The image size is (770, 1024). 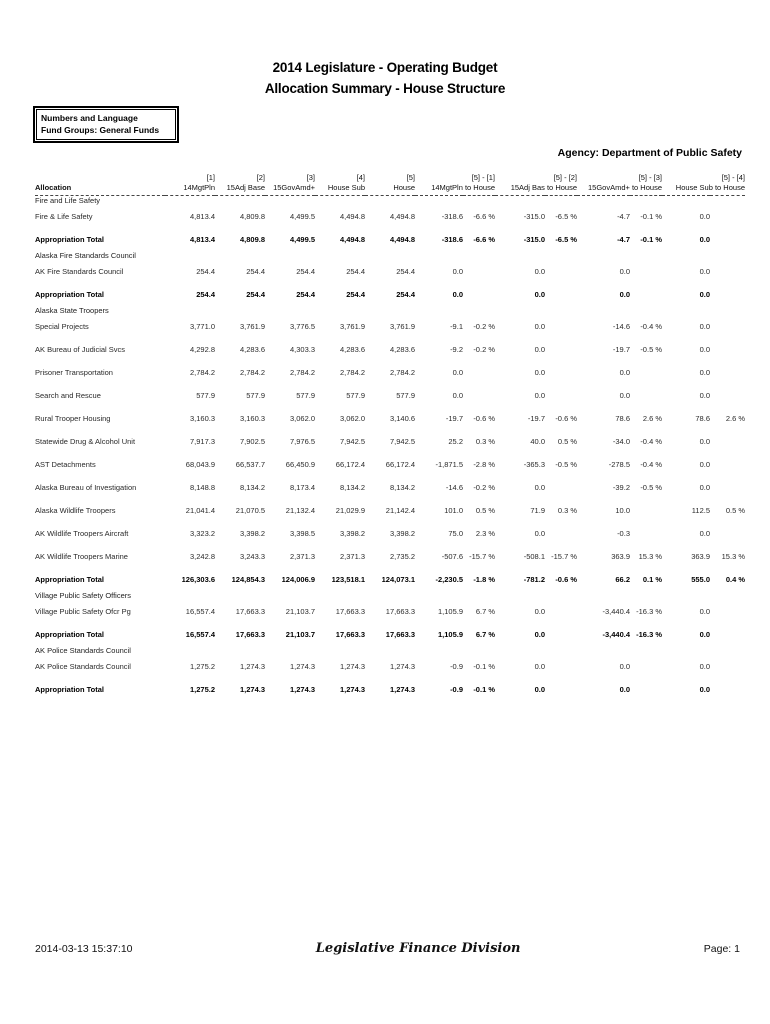 I want to click on allocation-label: AST Detachments, so click(x=65, y=465).